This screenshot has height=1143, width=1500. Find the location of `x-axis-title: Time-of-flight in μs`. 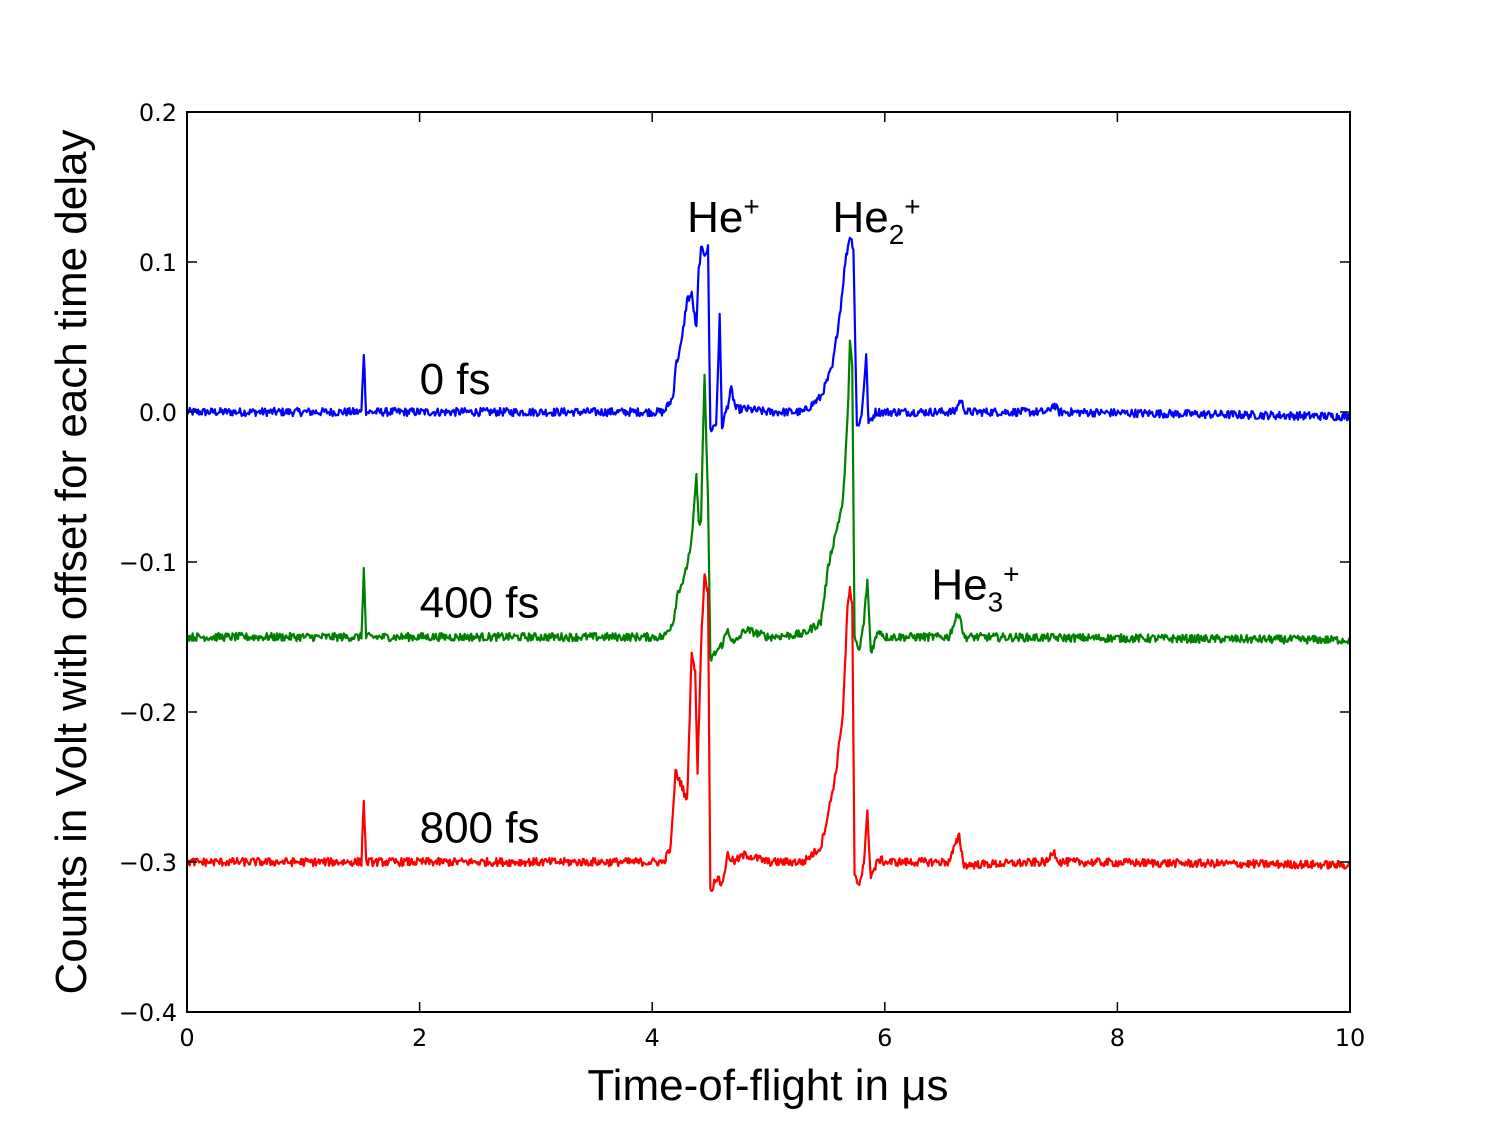

x-axis-title: Time-of-flight in μs is located at coordinates (767, 1085).